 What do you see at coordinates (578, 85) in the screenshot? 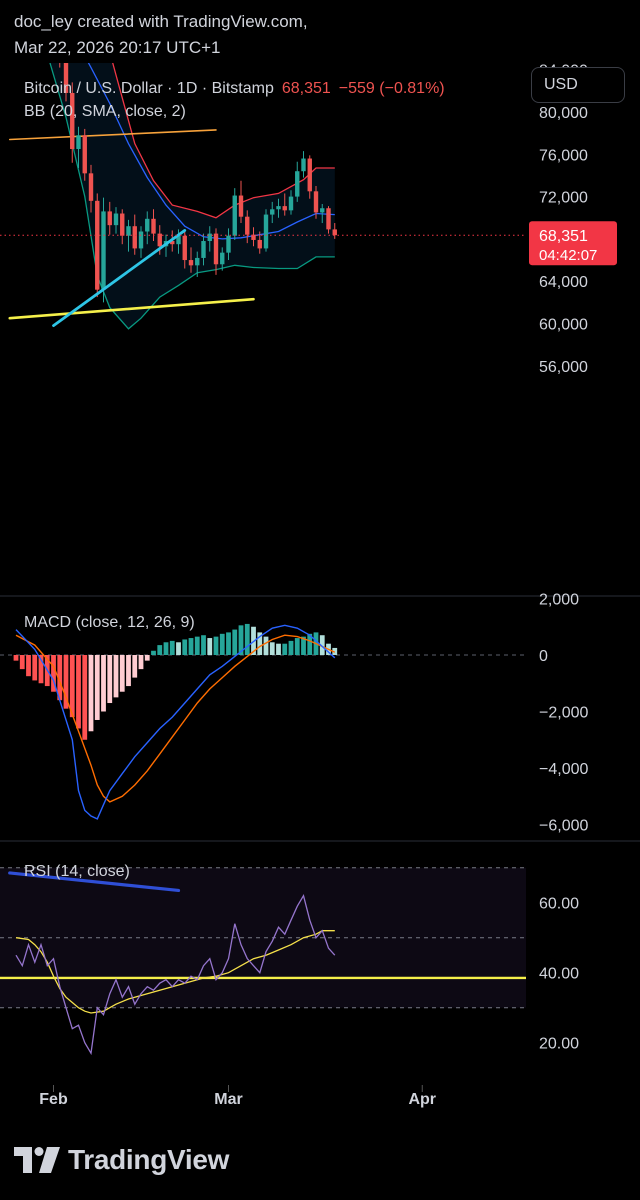
I see `currency-button: USD` at bounding box center [578, 85].